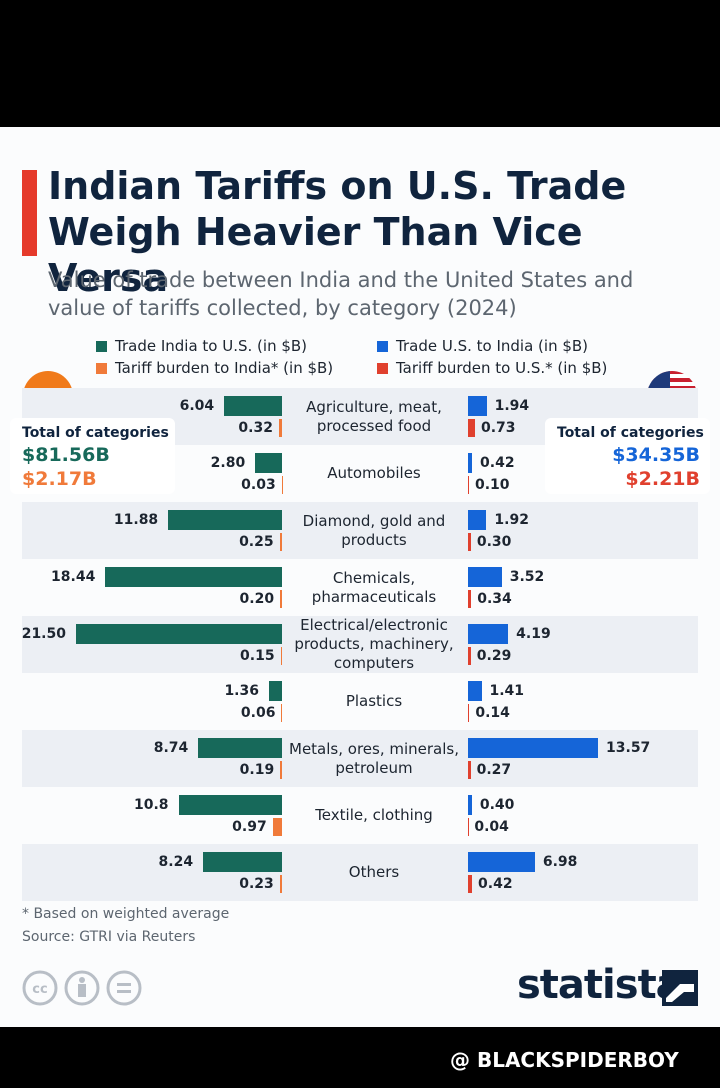 Image resolution: width=720 pixels, height=1088 pixels. Describe the element at coordinates (241, 691) in the screenshot. I see `value-label: 1.36` at that location.